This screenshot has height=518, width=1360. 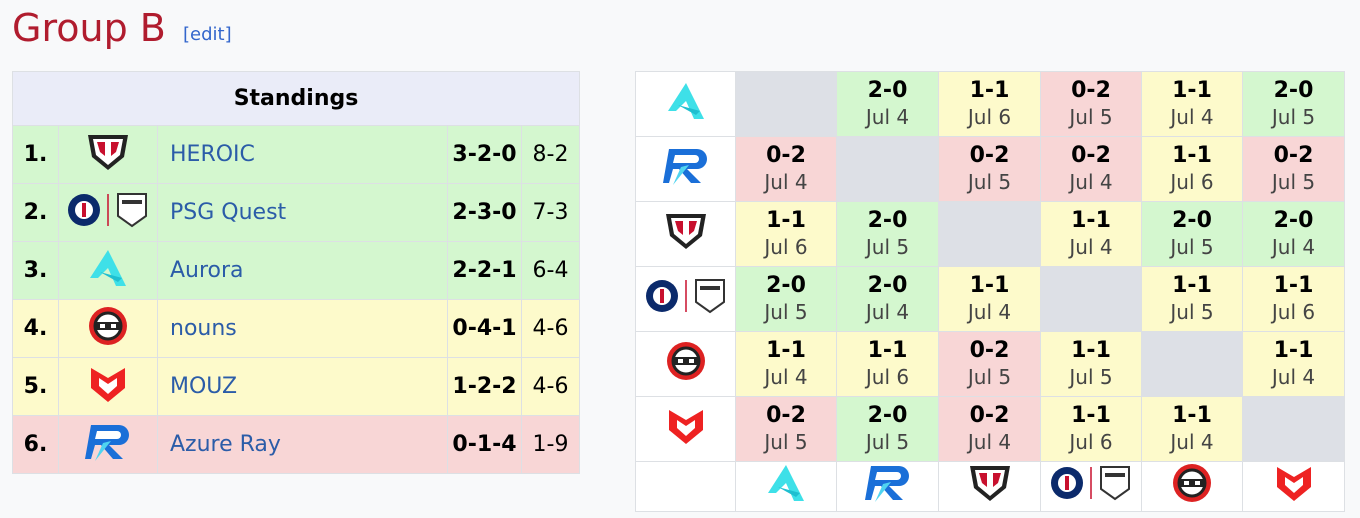 I want to click on standings-row: 5. MOUZ 1-2-2 4-6, so click(x=296, y=386).